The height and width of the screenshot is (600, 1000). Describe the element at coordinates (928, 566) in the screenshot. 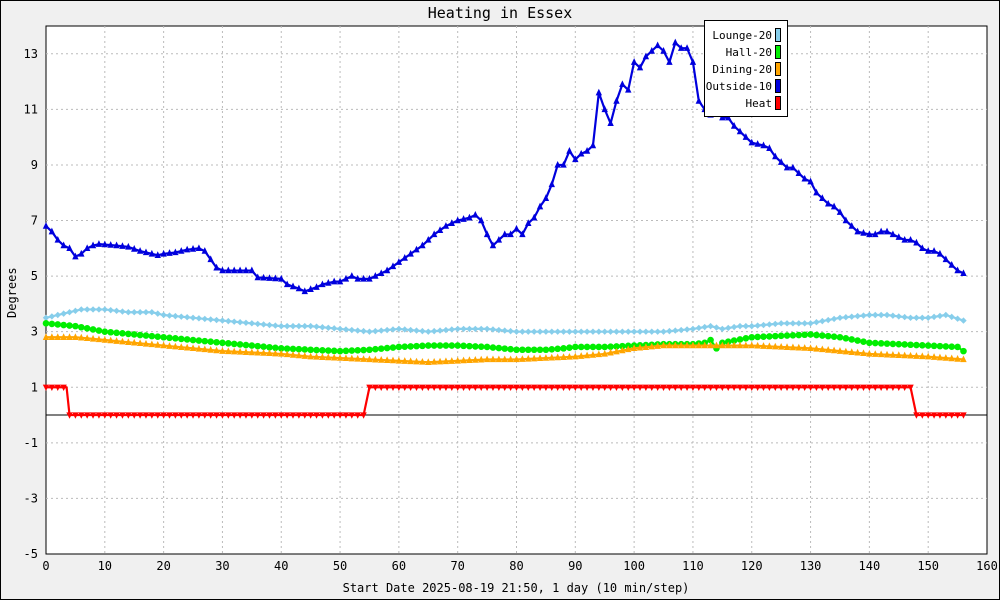

I see `x-tick-label: 150` at that location.